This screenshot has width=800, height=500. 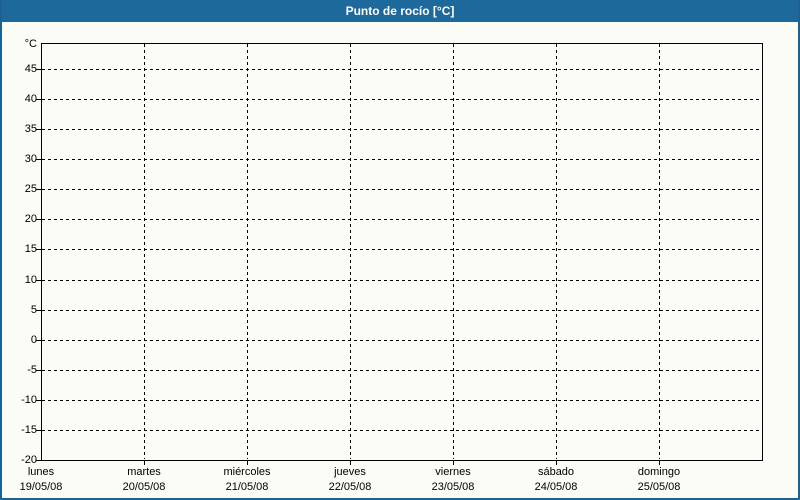 What do you see at coordinates (30, 280) in the screenshot?
I see `y-tick-label: 10` at bounding box center [30, 280].